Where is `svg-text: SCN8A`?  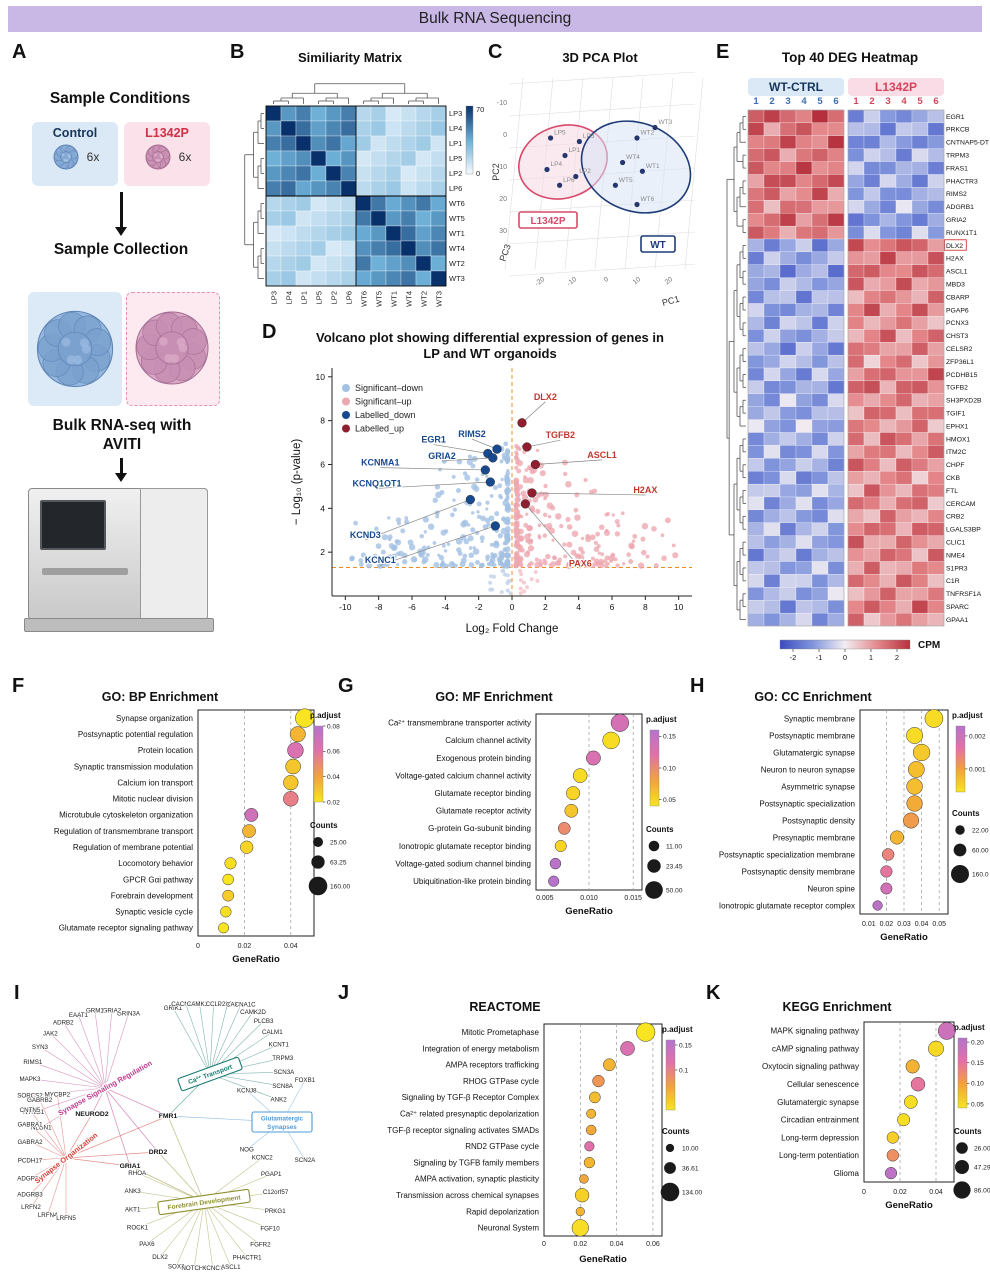
svg-text: SCN8A is located at coordinates (283, 1086).